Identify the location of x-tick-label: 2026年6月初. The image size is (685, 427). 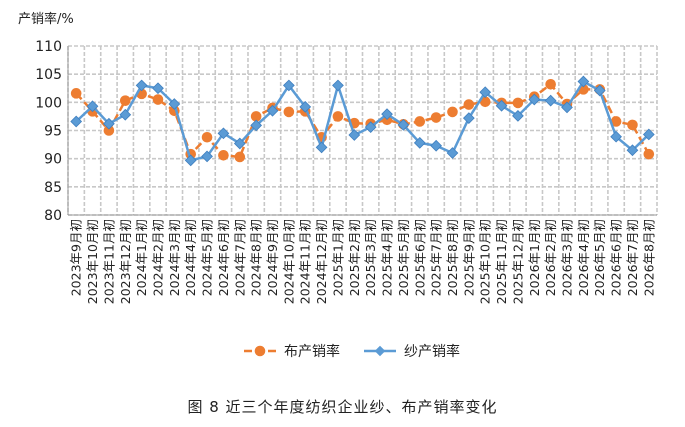
(616, 257).